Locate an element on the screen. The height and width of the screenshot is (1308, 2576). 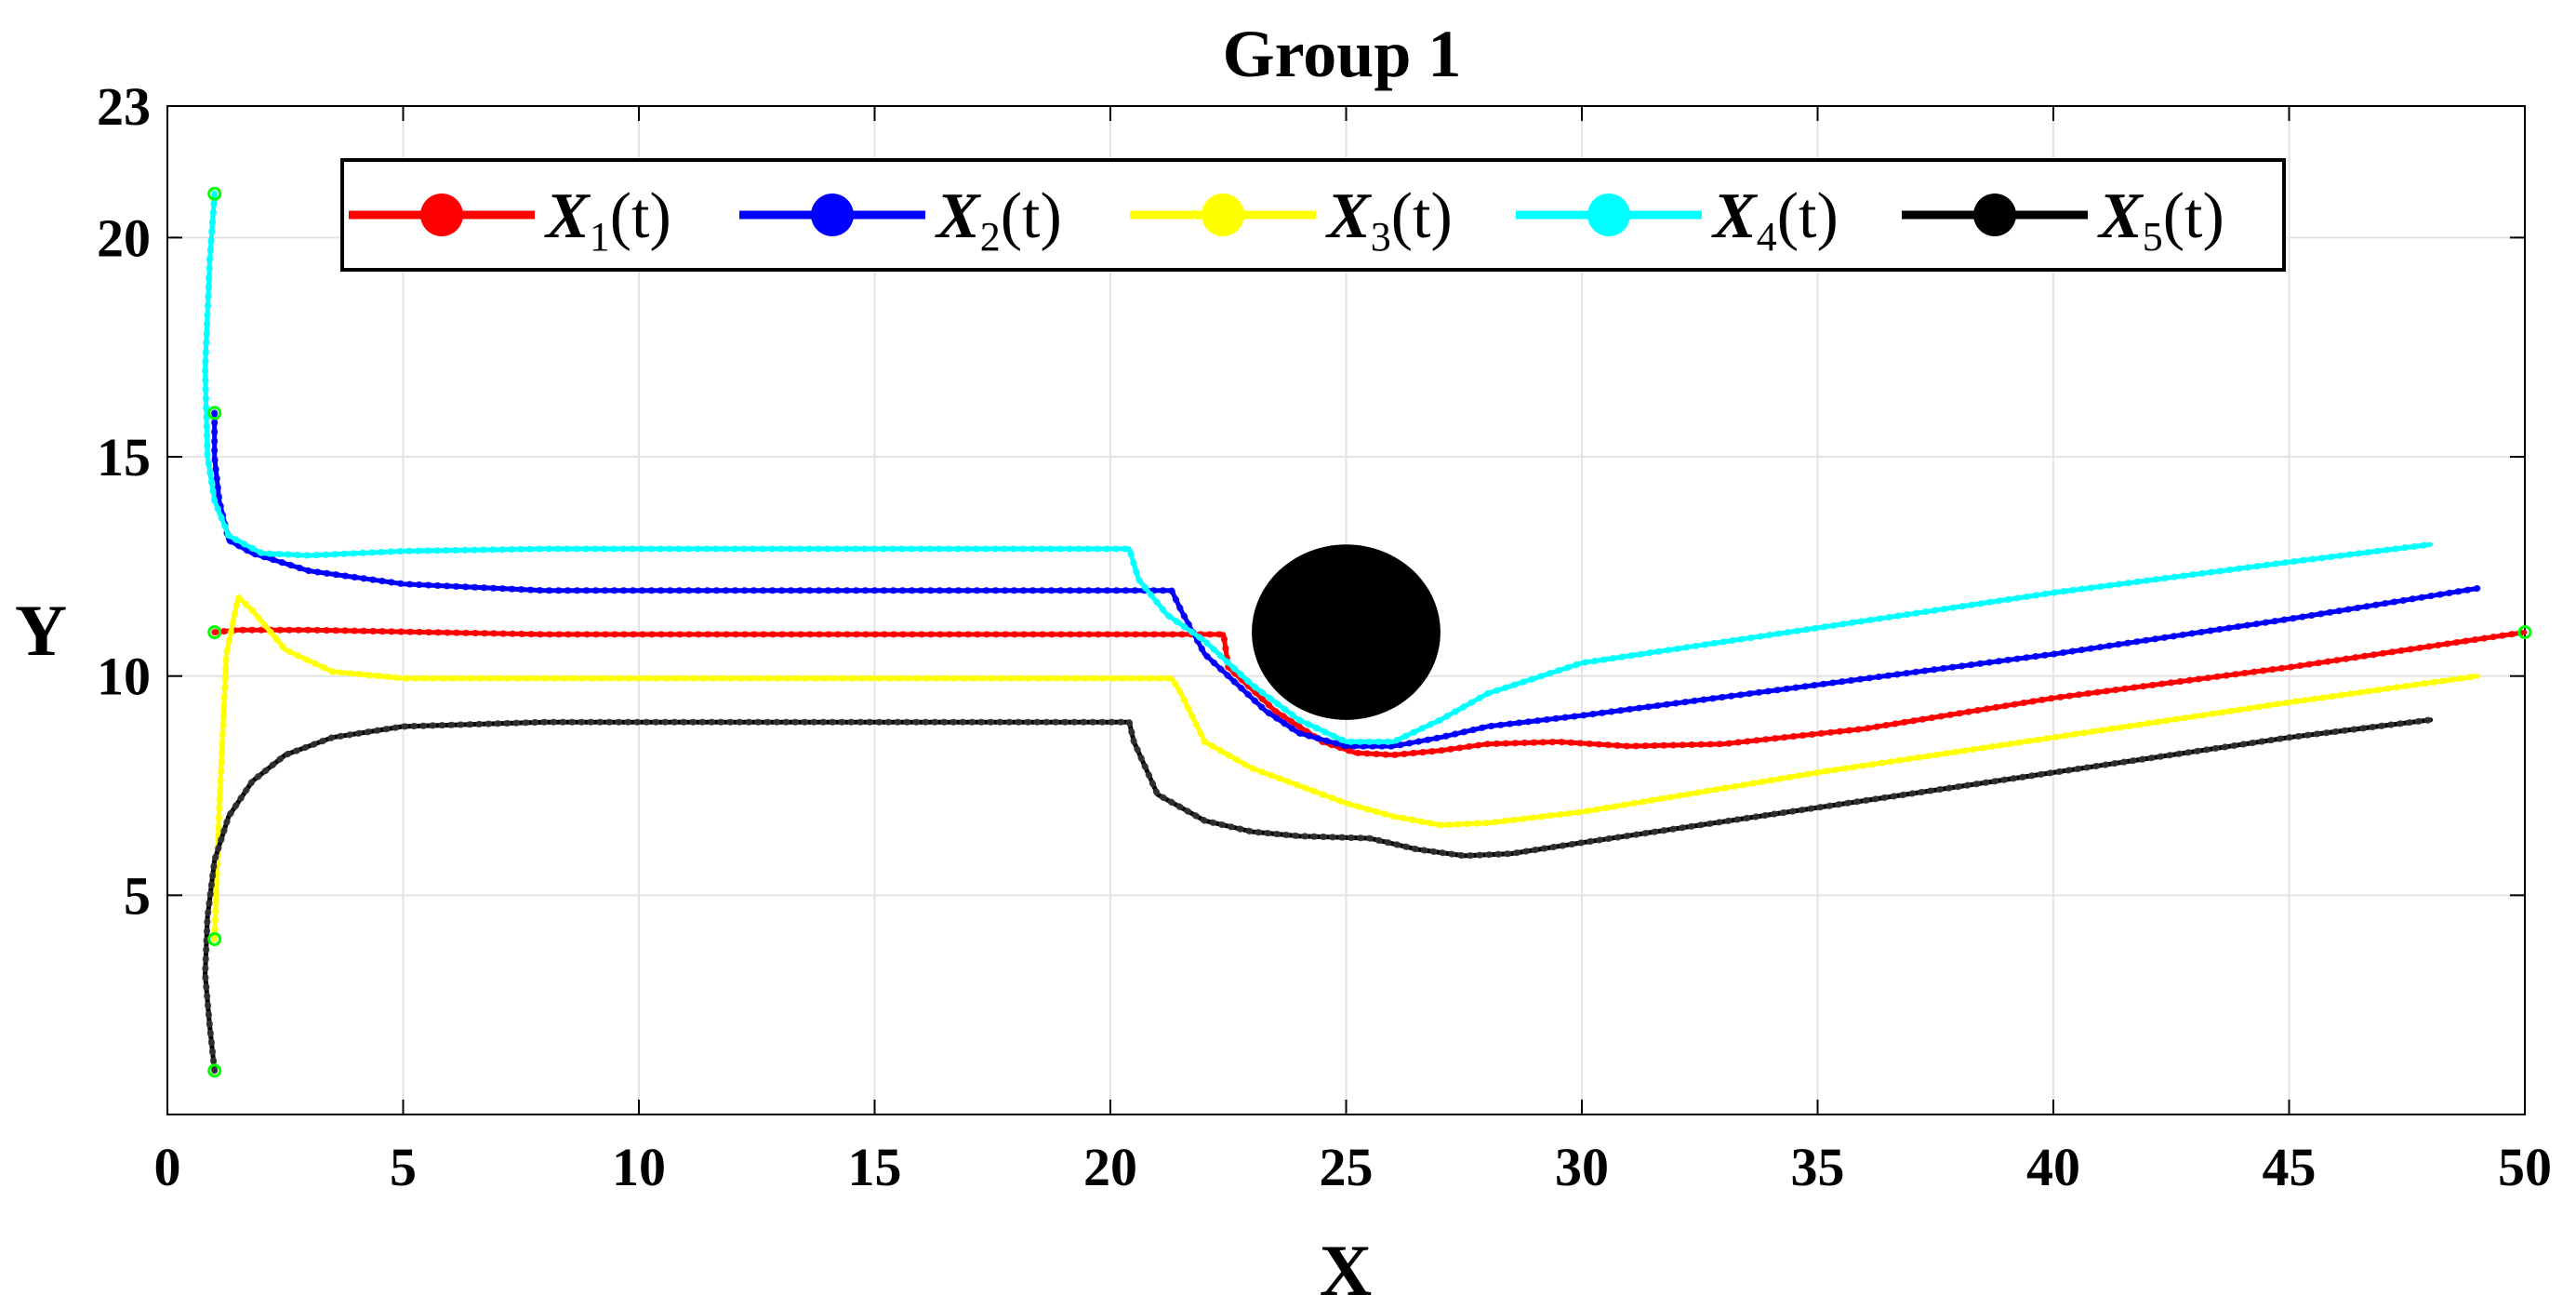
y-tick-label: 10 is located at coordinates (124, 677).